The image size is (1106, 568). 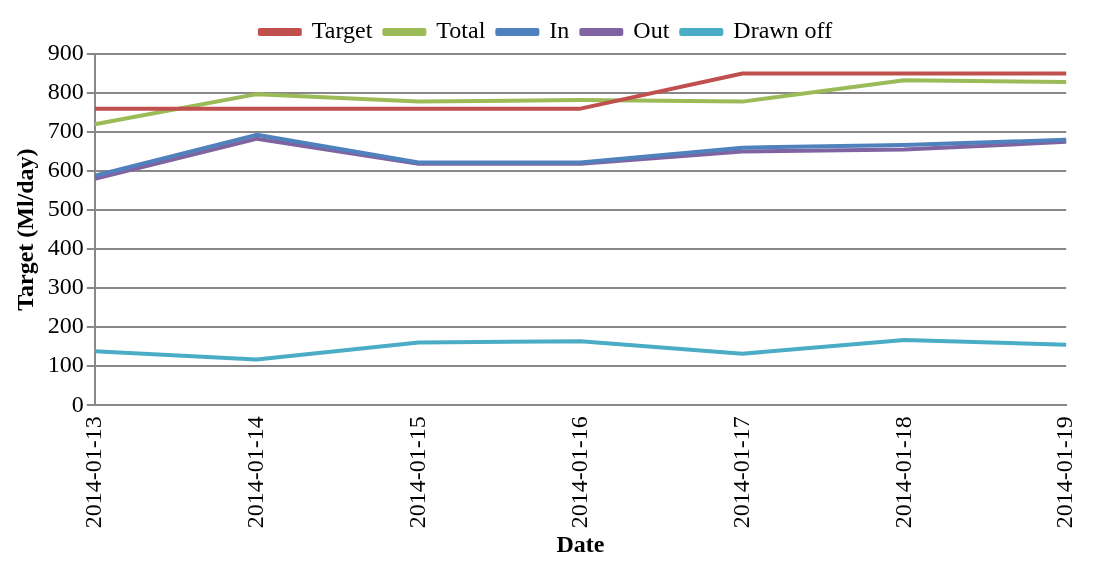 I want to click on x-tick-label: 2014-01-17, so click(x=740, y=472).